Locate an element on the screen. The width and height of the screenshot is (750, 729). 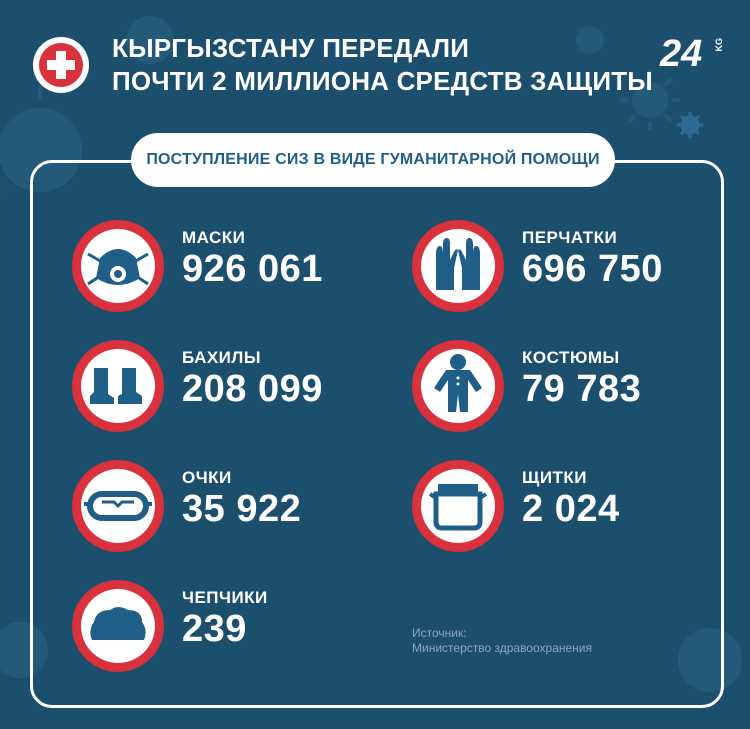
item-value: 239 is located at coordinates (214, 629).